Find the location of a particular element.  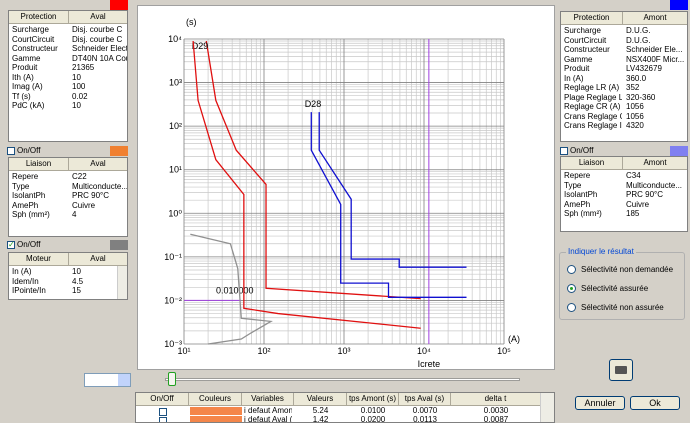

header-cell: Protection is located at coordinates (592, 18).